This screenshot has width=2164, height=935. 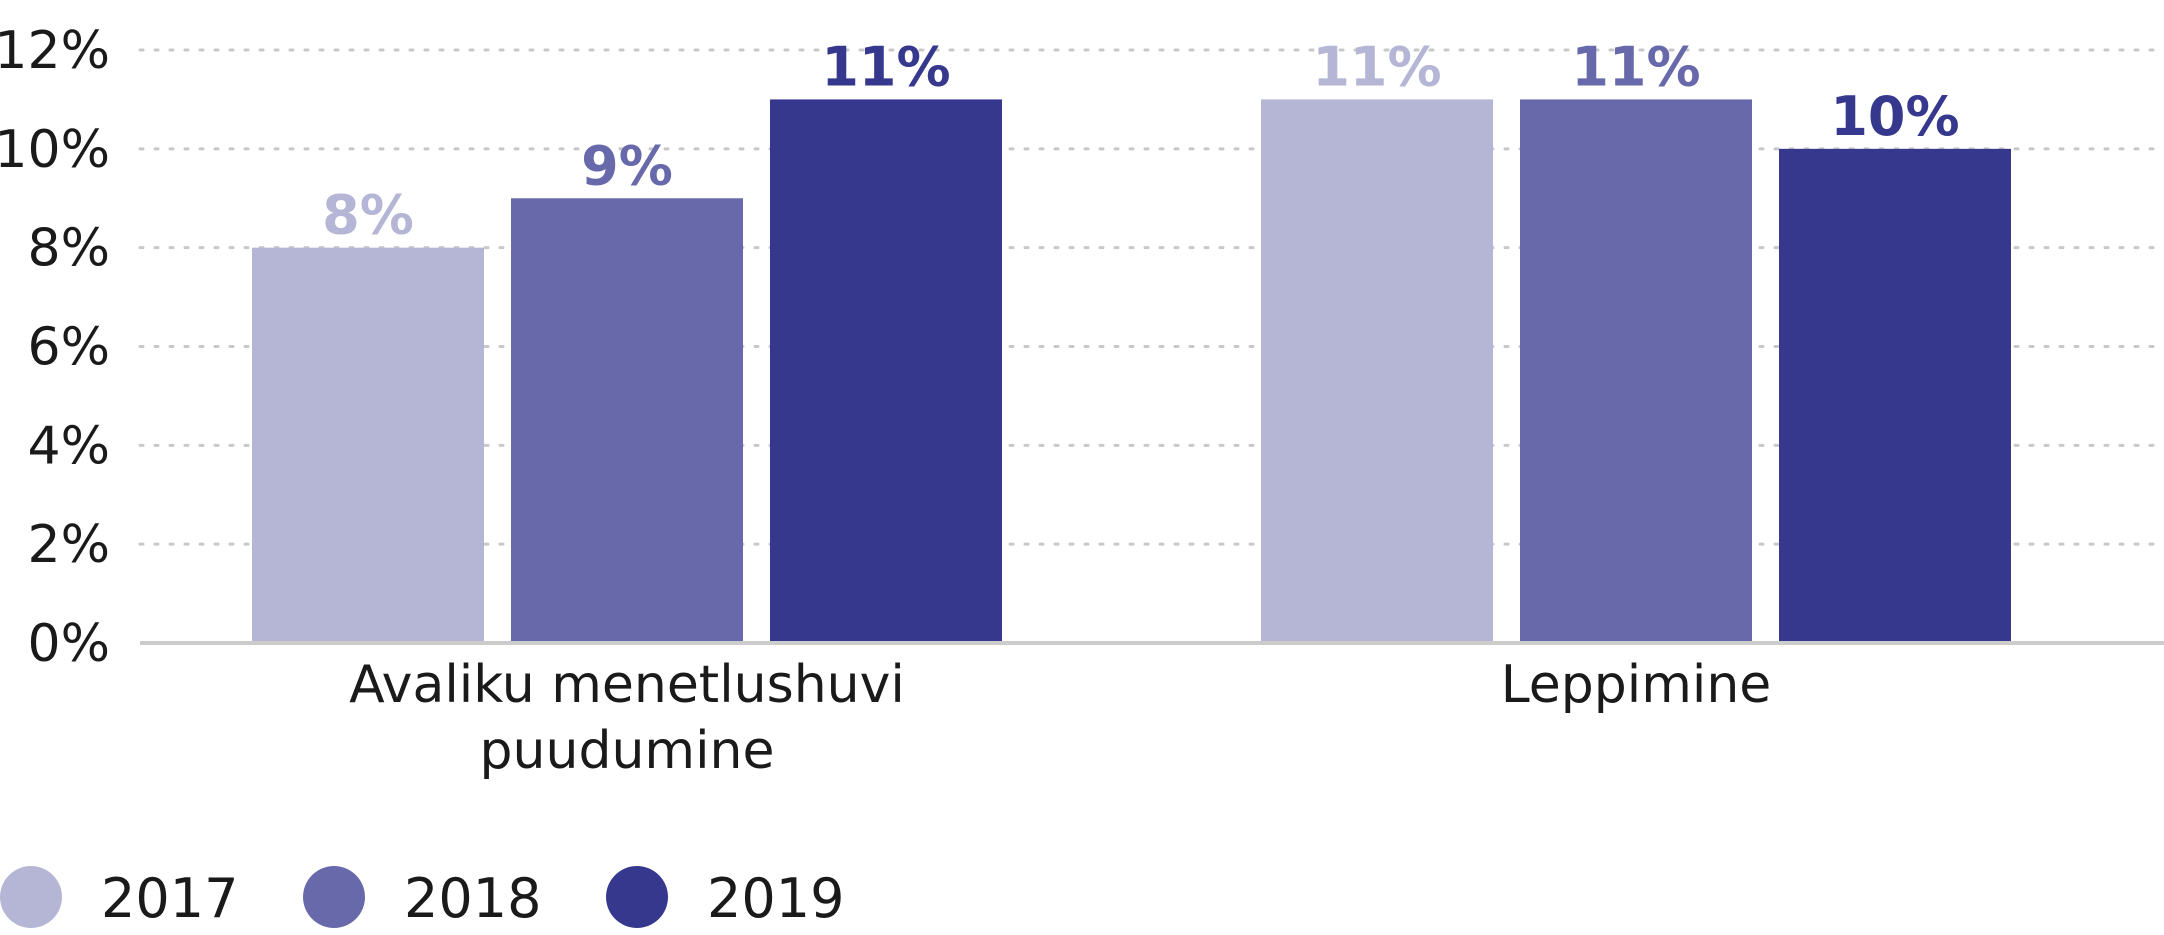 I want to click on y-tick-label: 4%, so click(x=69, y=446).